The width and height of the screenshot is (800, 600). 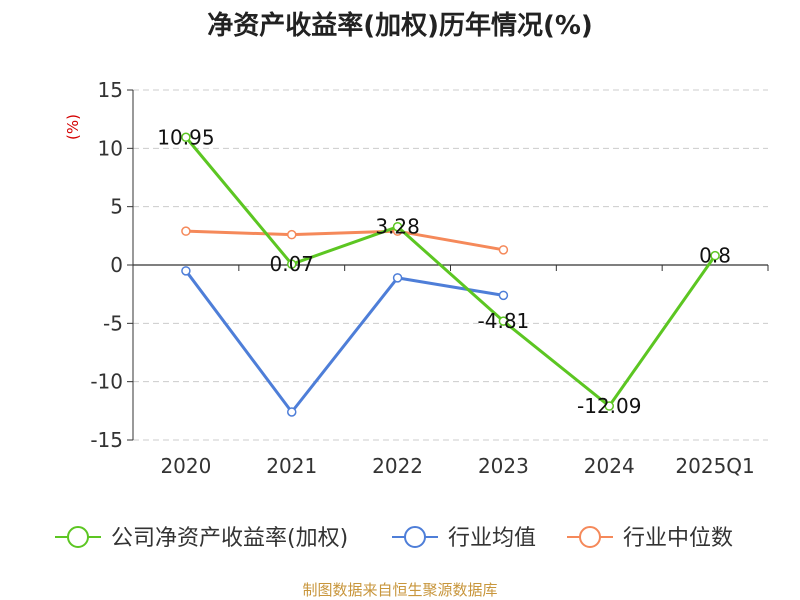 I want to click on data-label: 10.95, so click(x=185, y=137).